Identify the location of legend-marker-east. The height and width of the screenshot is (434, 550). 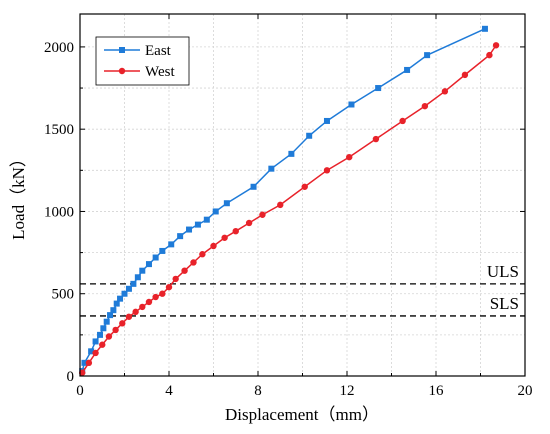
(122, 50).